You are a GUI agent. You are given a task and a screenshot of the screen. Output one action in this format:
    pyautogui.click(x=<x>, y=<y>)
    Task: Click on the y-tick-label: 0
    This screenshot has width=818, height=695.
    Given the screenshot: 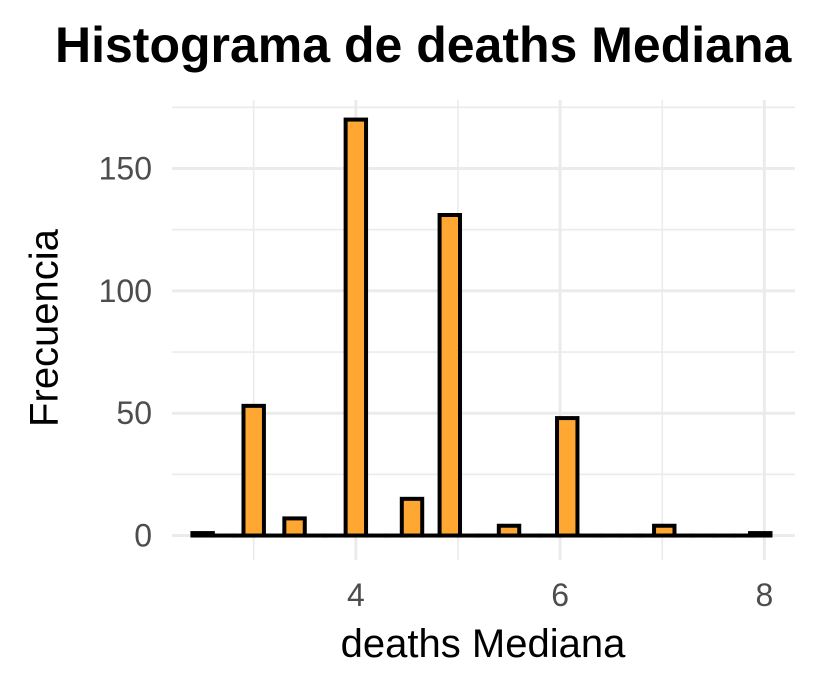 What is the action you would take?
    pyautogui.click(x=143, y=536)
    